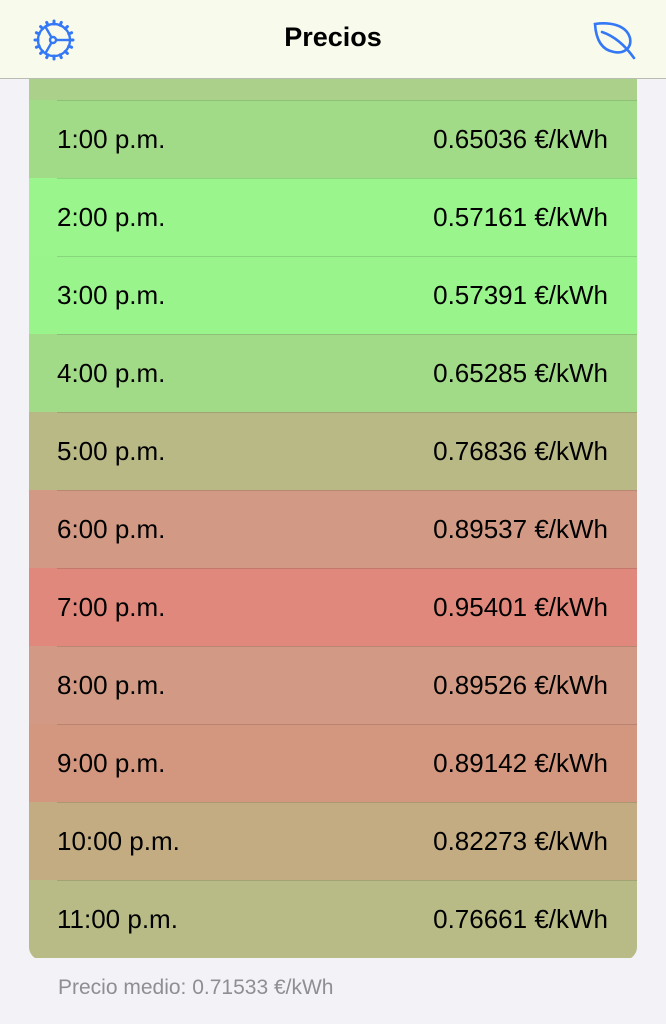  What do you see at coordinates (111, 451) in the screenshot?
I see `hour-label: 5:00 p.m.` at bounding box center [111, 451].